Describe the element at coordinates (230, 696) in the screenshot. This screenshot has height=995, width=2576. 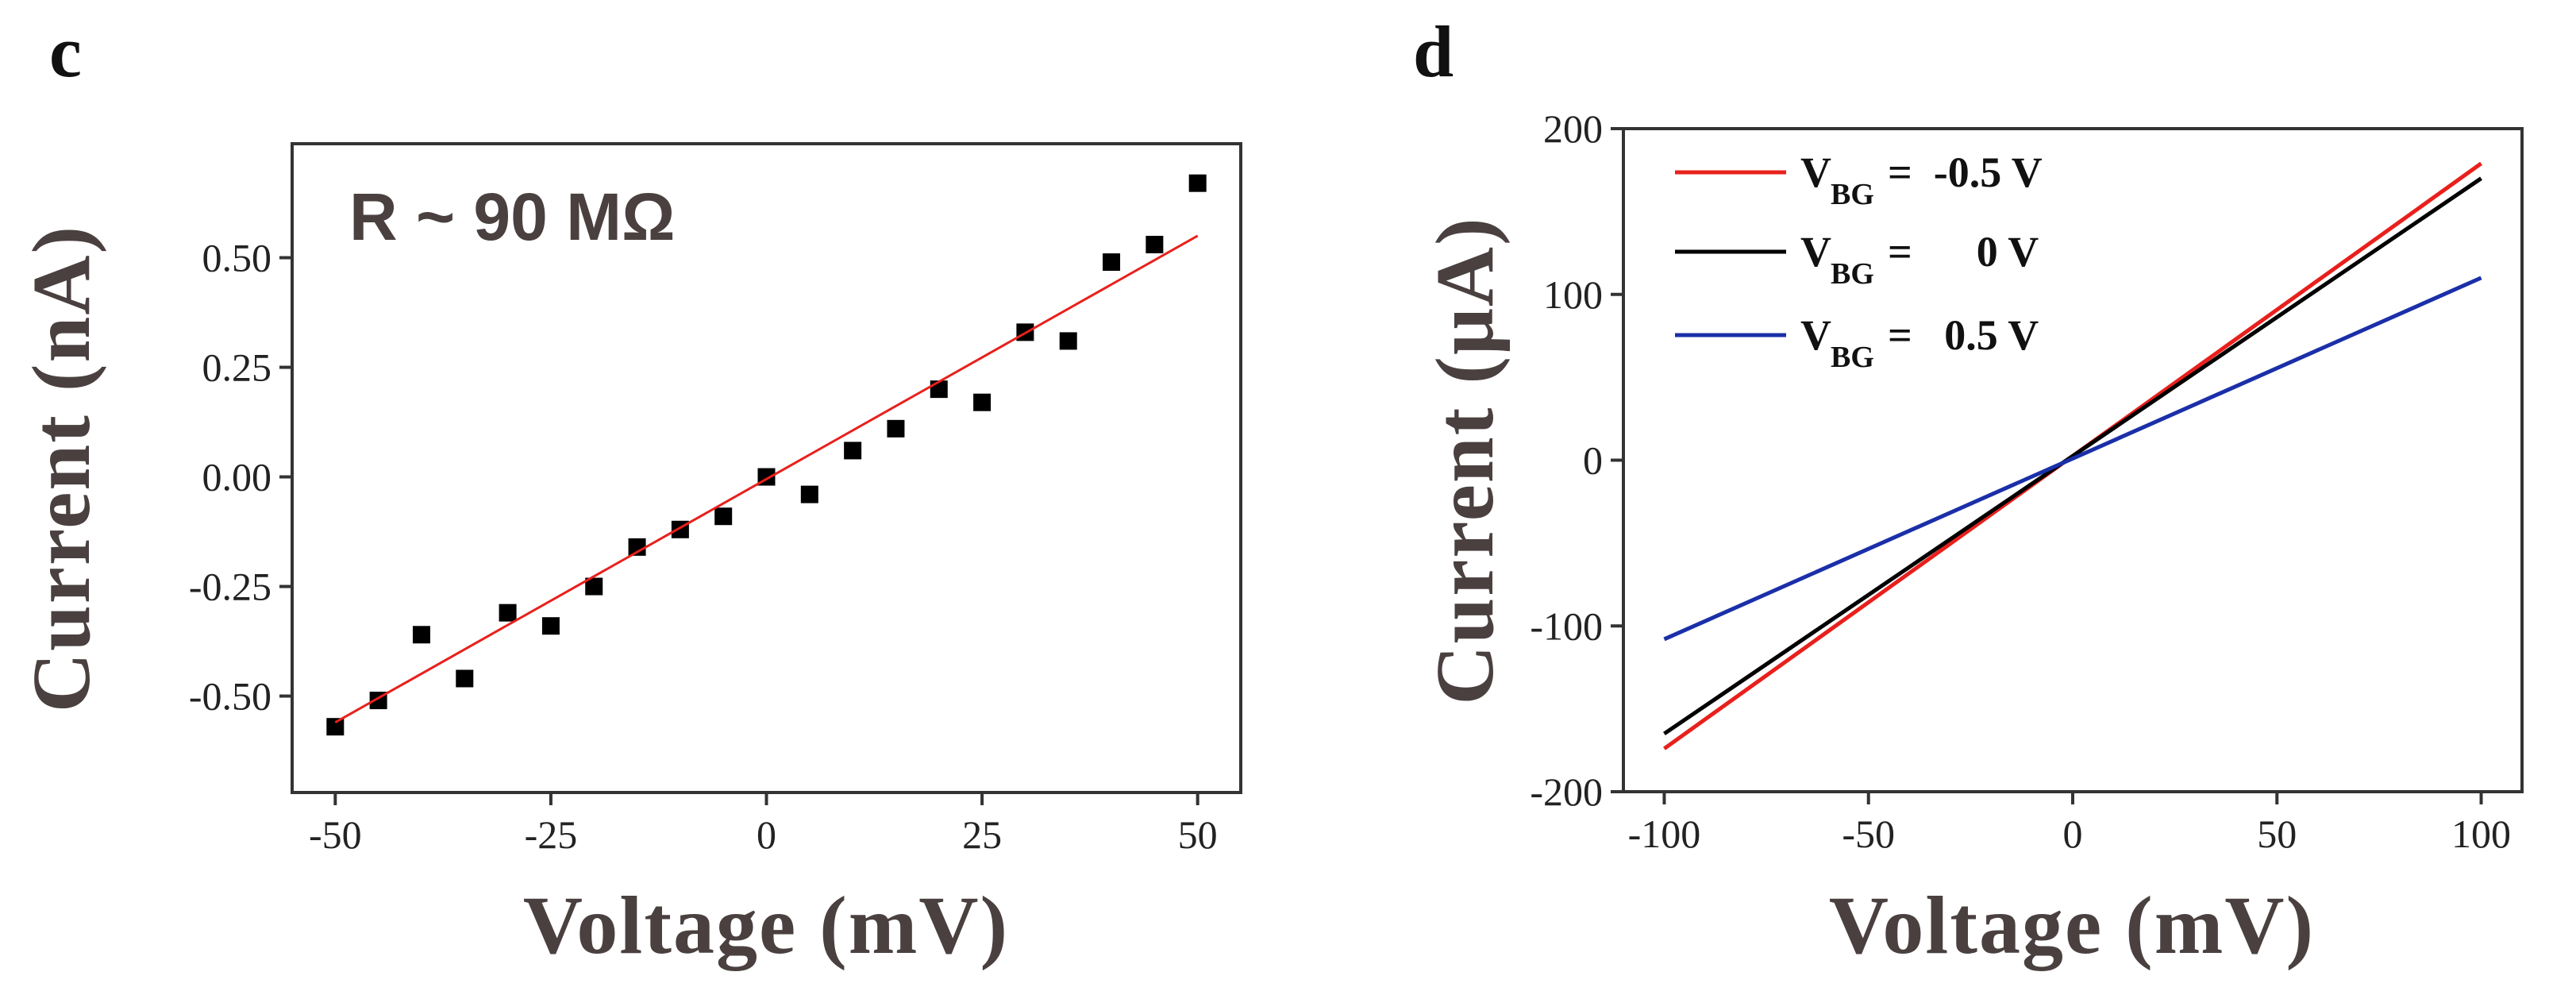
I see `y-tick-label: -0.50` at that location.